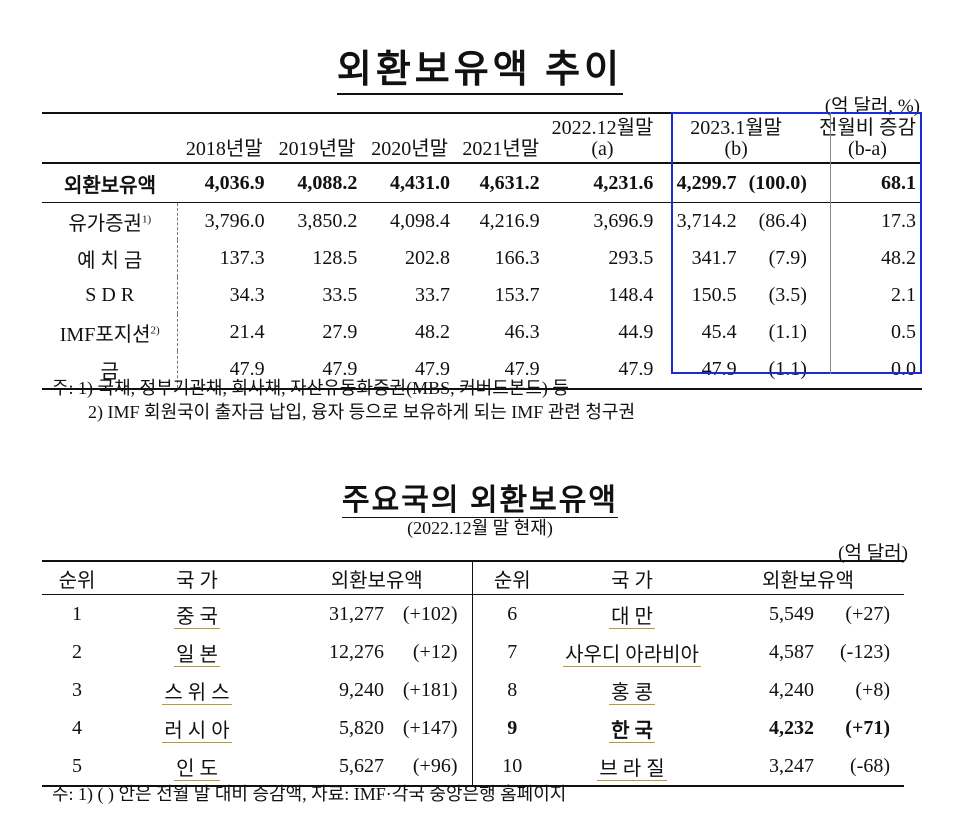  Describe the element at coordinates (791, 727) in the screenshot. I see `right-amount: 4,232` at that location.